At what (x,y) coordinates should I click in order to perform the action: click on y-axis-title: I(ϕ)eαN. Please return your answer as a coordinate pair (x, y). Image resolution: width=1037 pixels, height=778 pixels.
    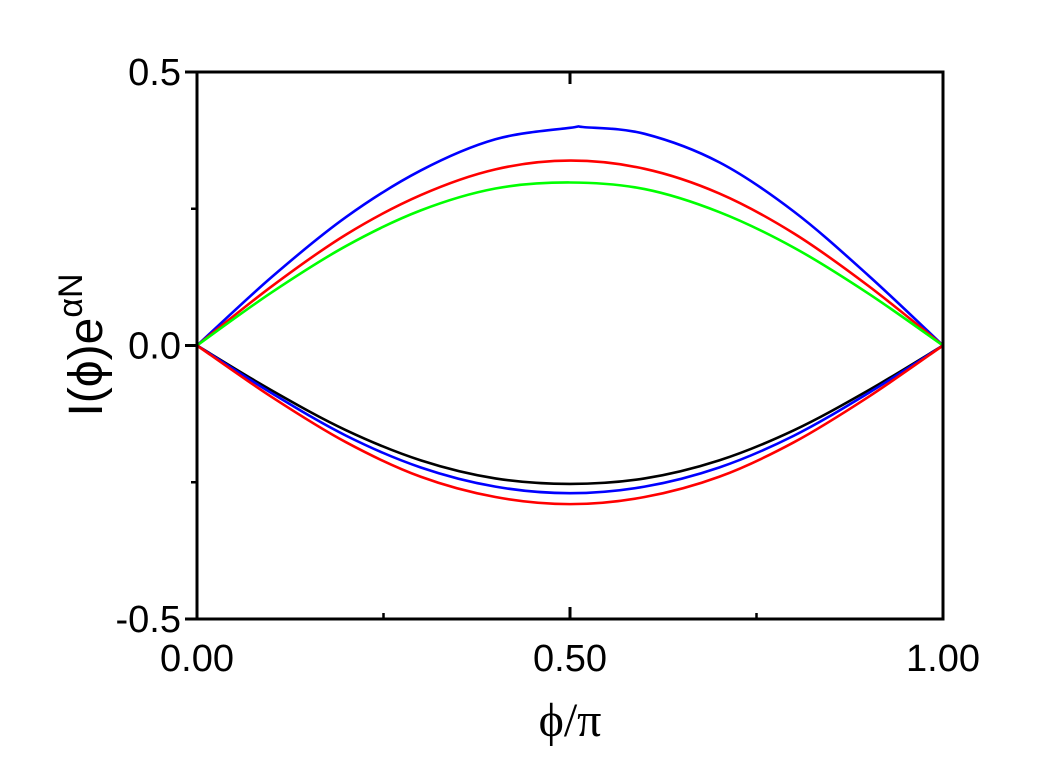
    Looking at the image, I should click on (82, 344).